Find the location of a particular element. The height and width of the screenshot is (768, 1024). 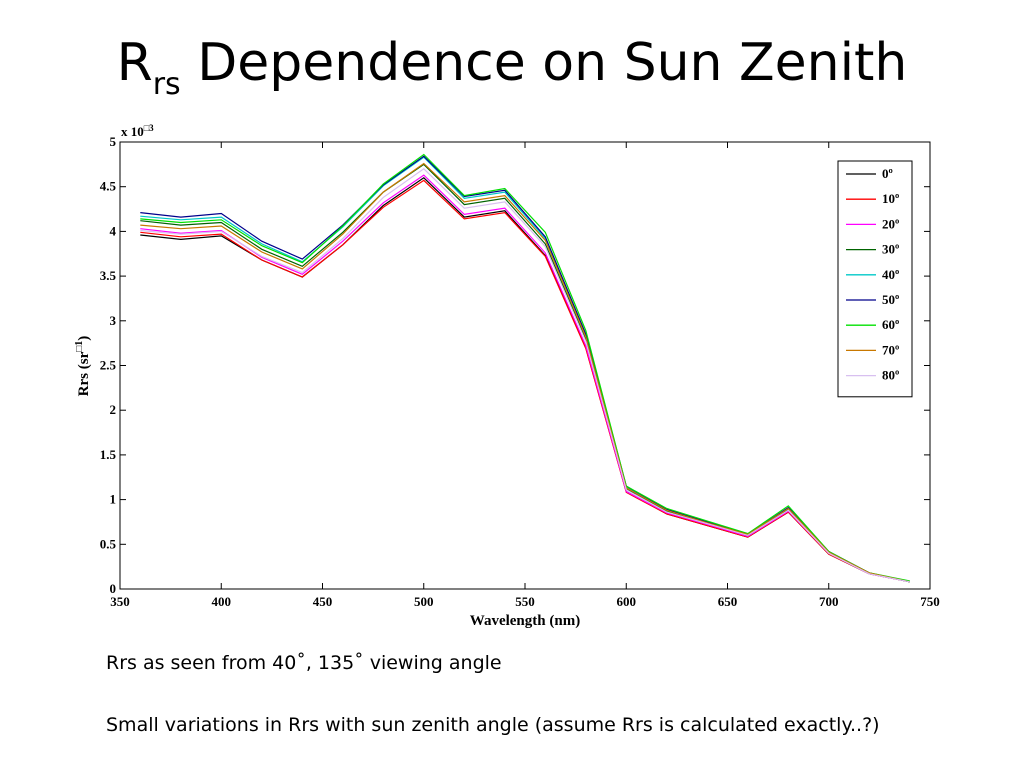

title-rest: Dependence on Sun Zenith is located at coordinates (544, 63).